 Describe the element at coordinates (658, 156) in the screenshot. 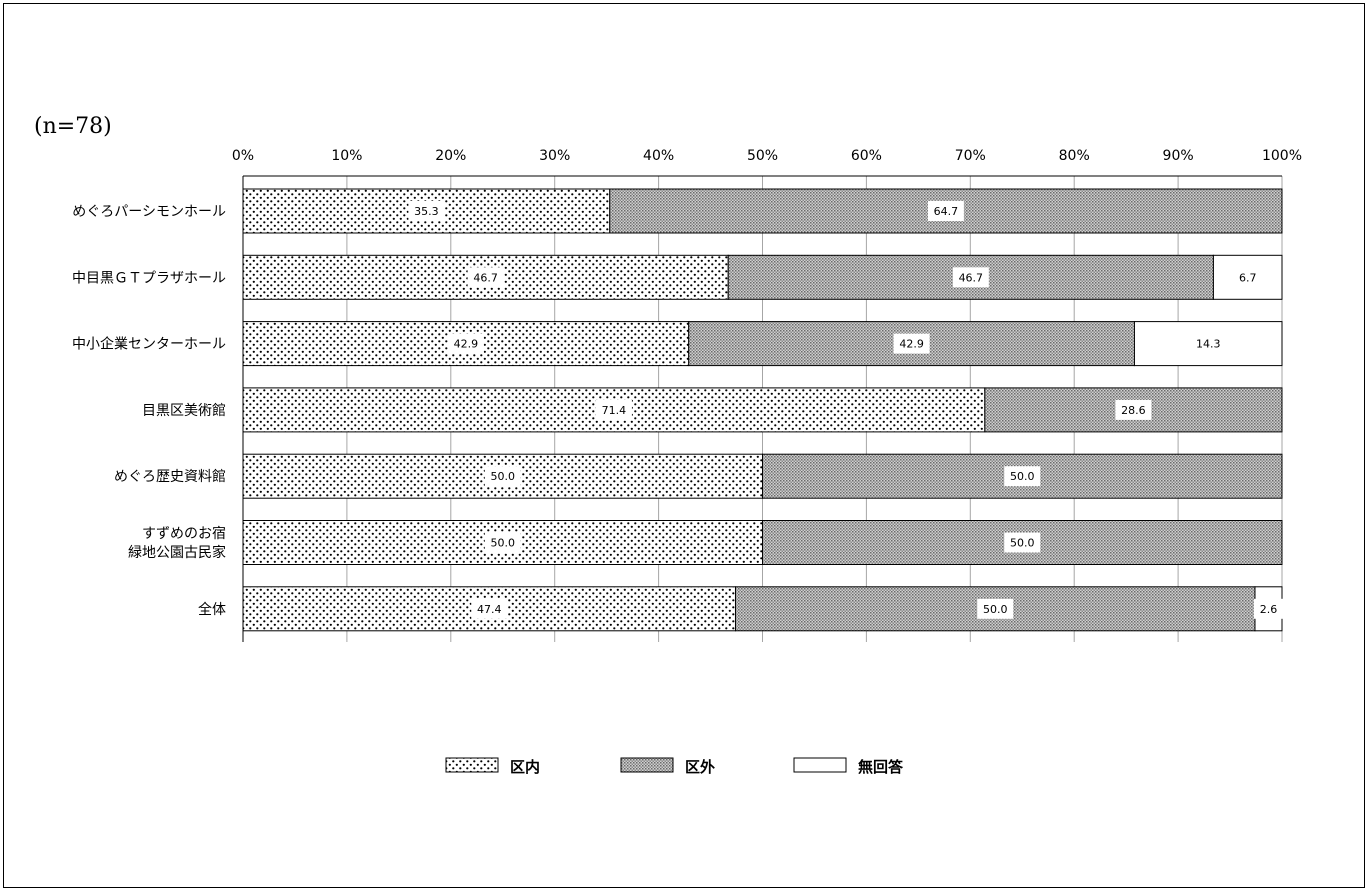

I see `x-tick-label: 40%` at that location.